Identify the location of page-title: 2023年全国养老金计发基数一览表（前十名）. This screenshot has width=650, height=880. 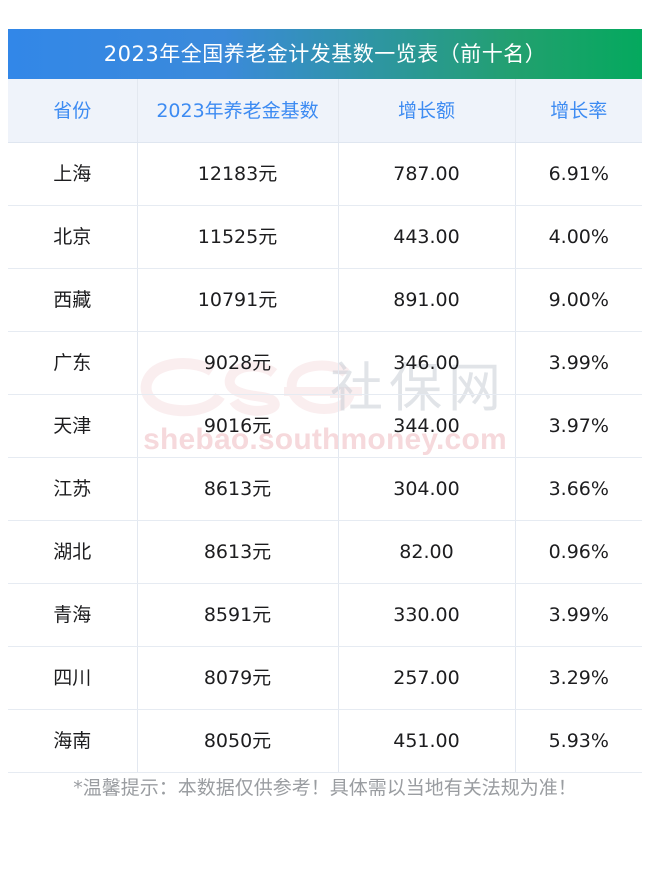
(325, 54).